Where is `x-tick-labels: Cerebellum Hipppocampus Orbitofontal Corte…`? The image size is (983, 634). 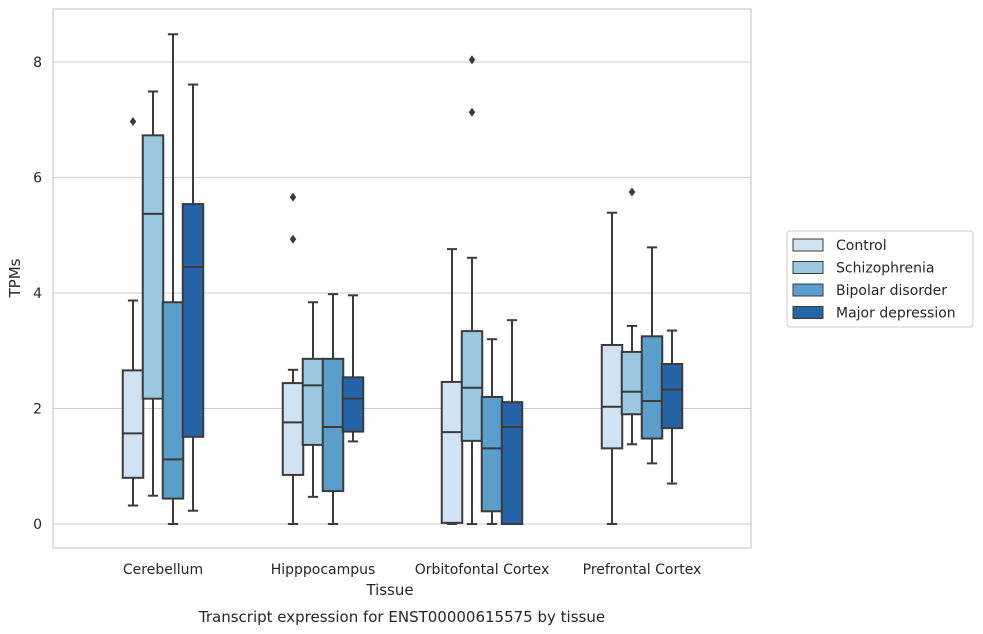 x-tick-labels: Cerebellum Hipppocampus Orbitofontal Corte… is located at coordinates (412, 570).